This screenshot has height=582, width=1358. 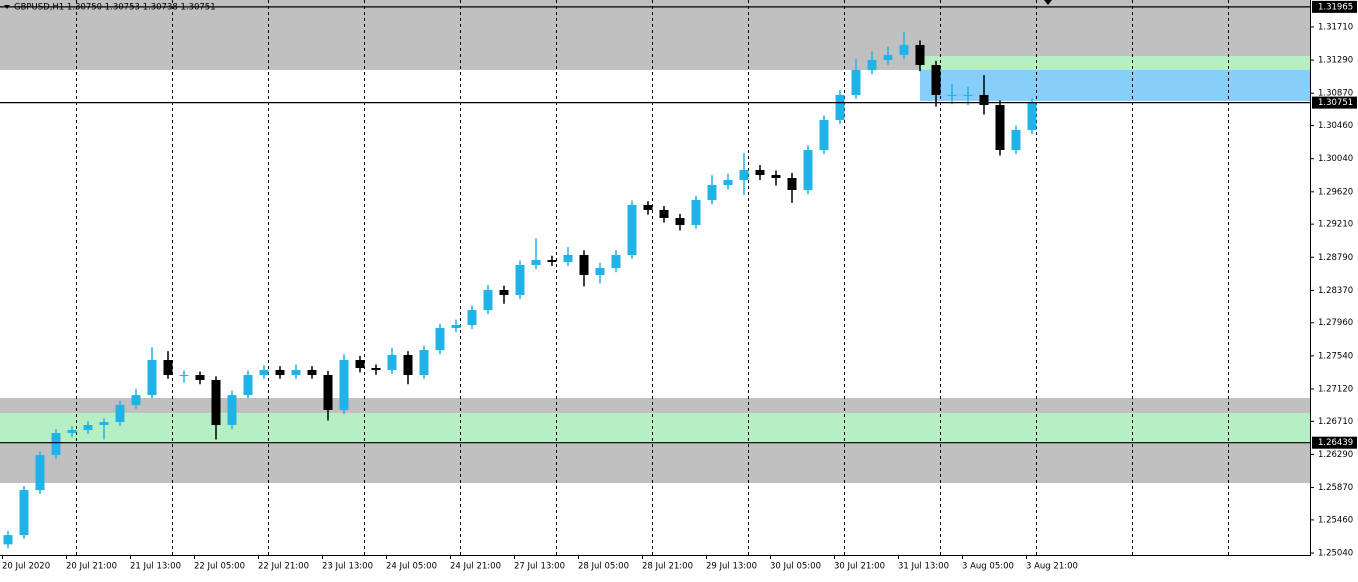 I want to click on x-tick-label: 28 Jul 21:00, so click(x=667, y=567).